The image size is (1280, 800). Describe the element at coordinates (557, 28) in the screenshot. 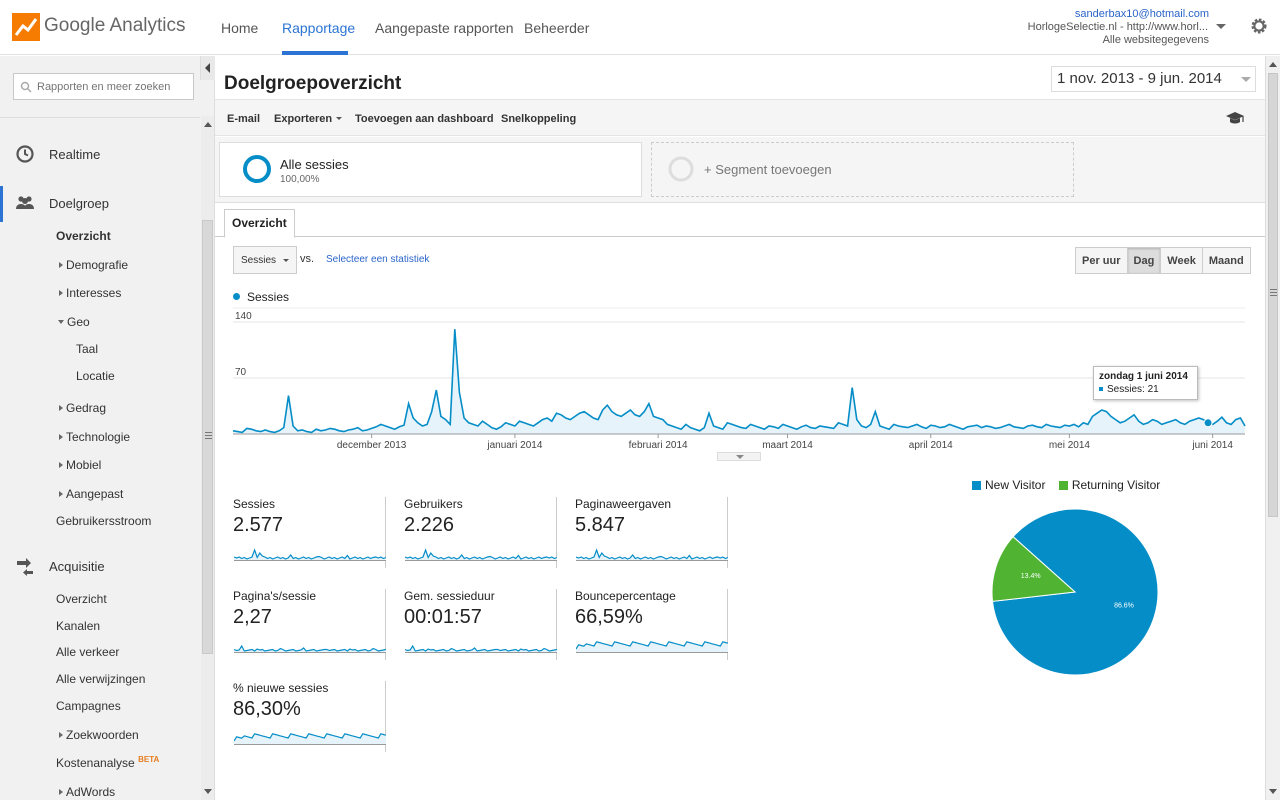

I see `nav-admin: Beheerder` at that location.